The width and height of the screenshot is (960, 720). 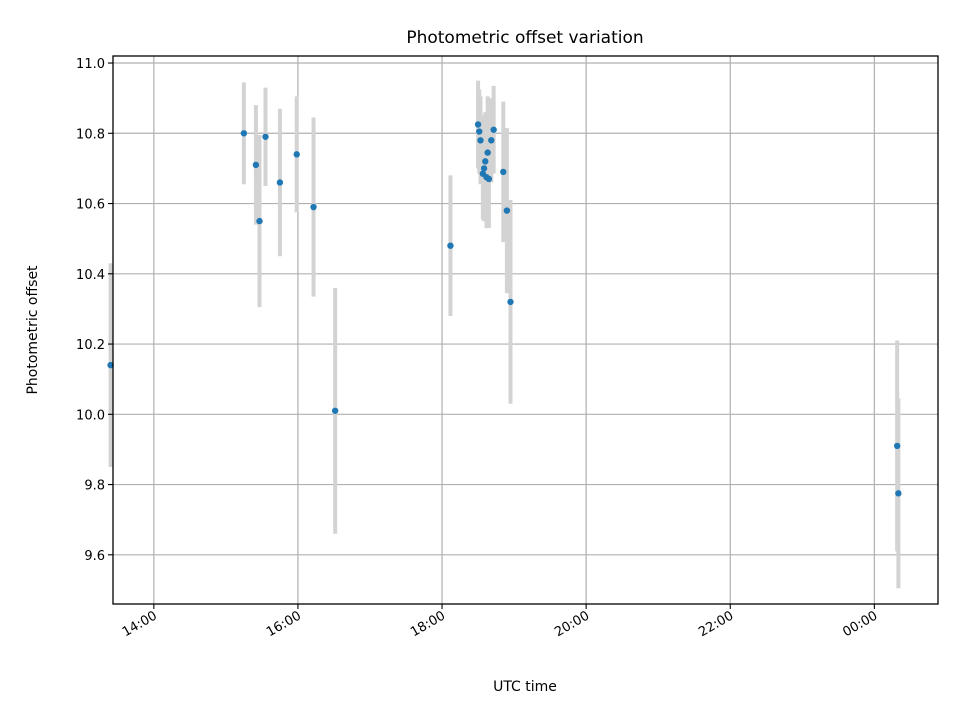 What do you see at coordinates (90, 64) in the screenshot?
I see `y-tick-label: 11.0` at bounding box center [90, 64].